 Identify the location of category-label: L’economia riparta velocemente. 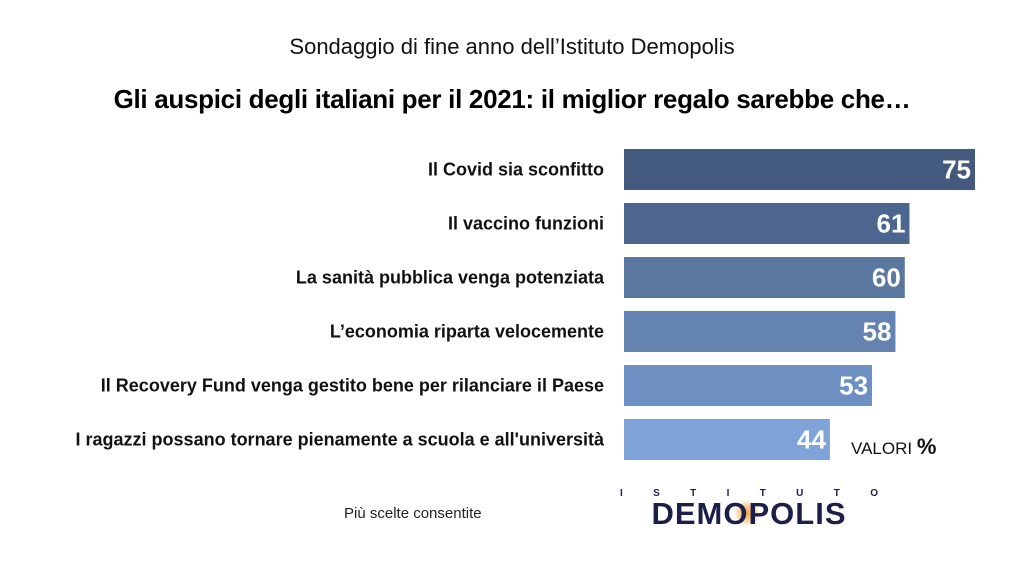
(467, 332).